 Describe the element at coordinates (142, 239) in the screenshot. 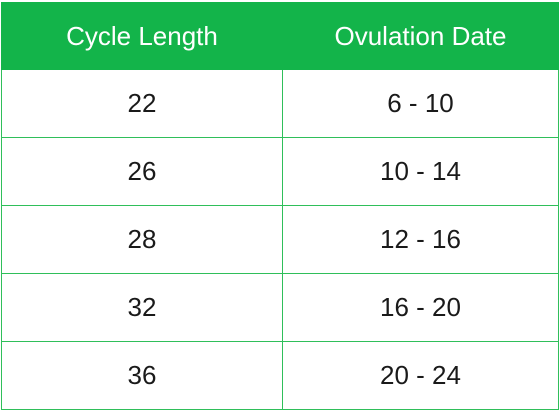

I see `cycle-length-cell: 28` at that location.